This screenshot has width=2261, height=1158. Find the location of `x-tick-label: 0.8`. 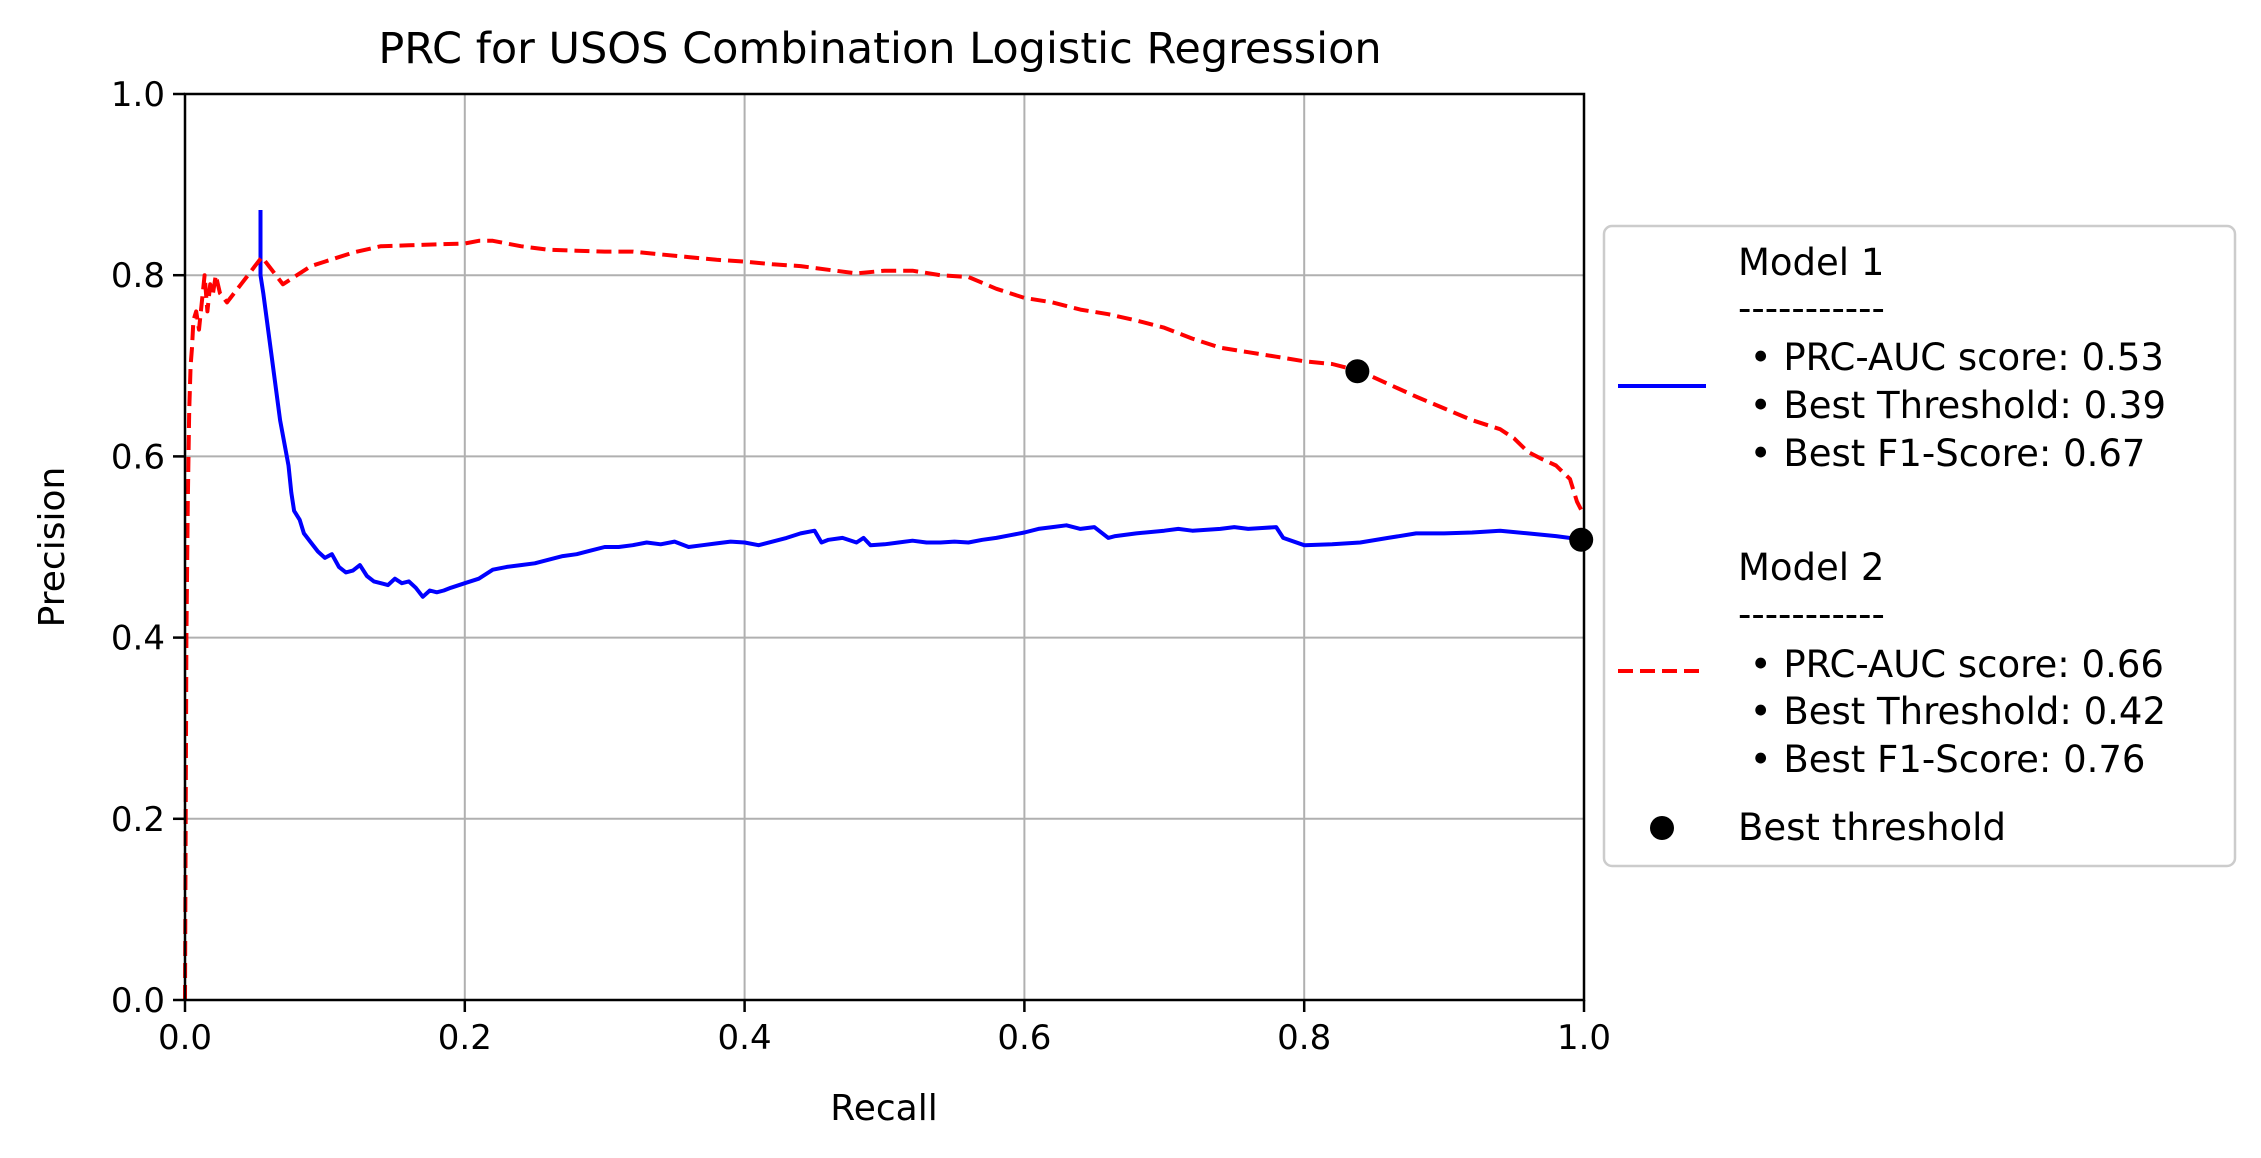

x-tick-label: 0.8 is located at coordinates (1304, 1038).